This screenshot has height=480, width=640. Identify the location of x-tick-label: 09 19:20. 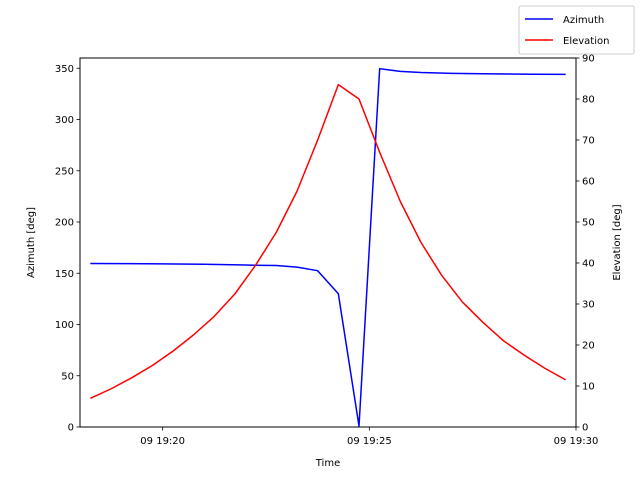
(162, 441).